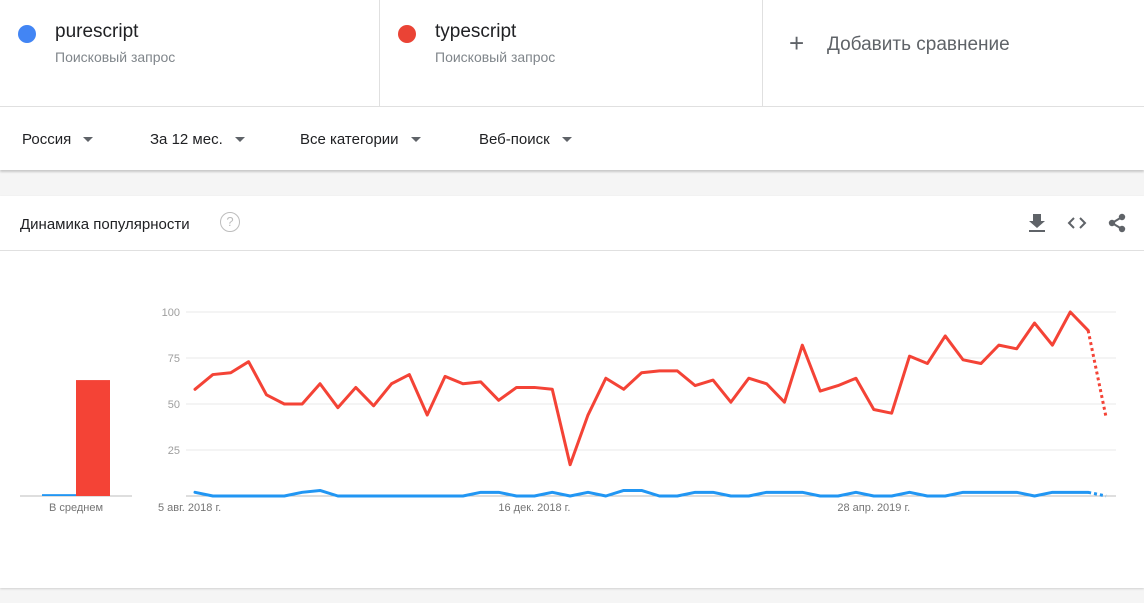 The image size is (1144, 603). I want to click on add-comparison-button: + Добавить сравнение, so click(953, 53).